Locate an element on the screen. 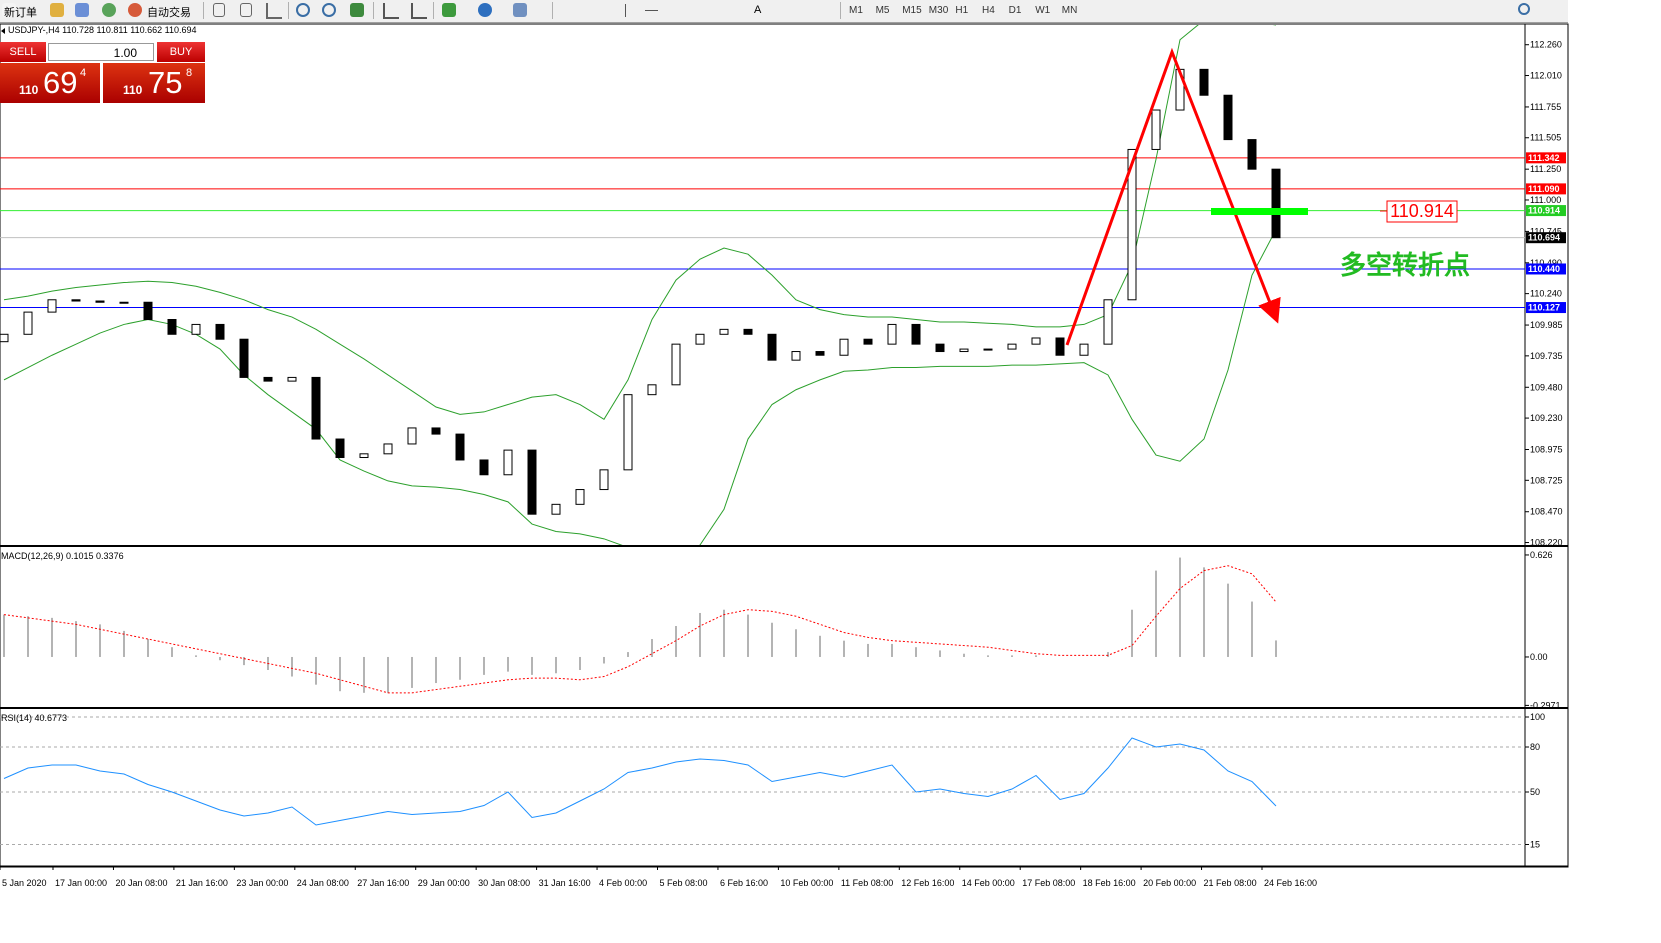  buy-button: BUY is located at coordinates (181, 52).